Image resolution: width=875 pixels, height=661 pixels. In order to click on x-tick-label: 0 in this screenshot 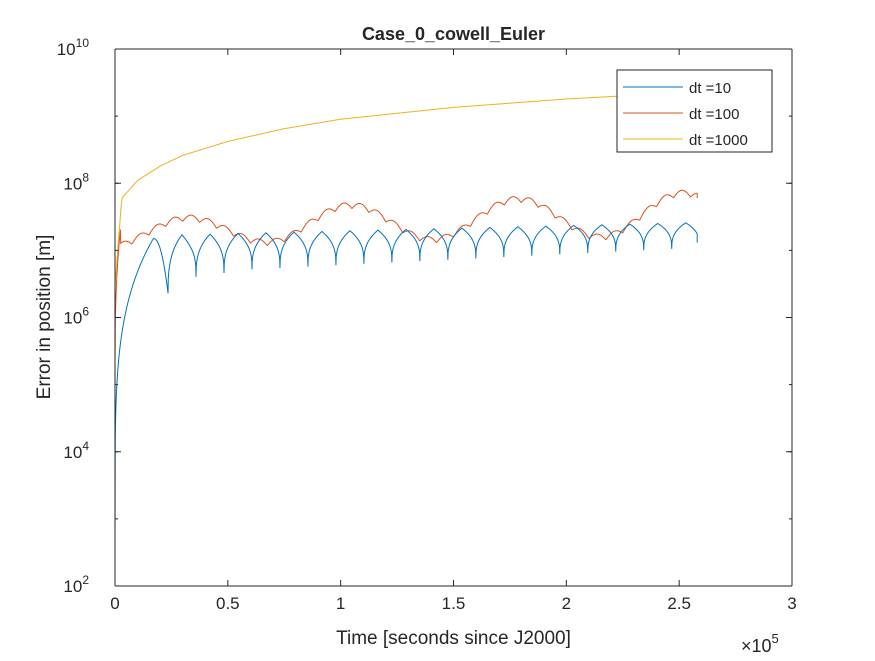, I will do `click(114, 603)`.